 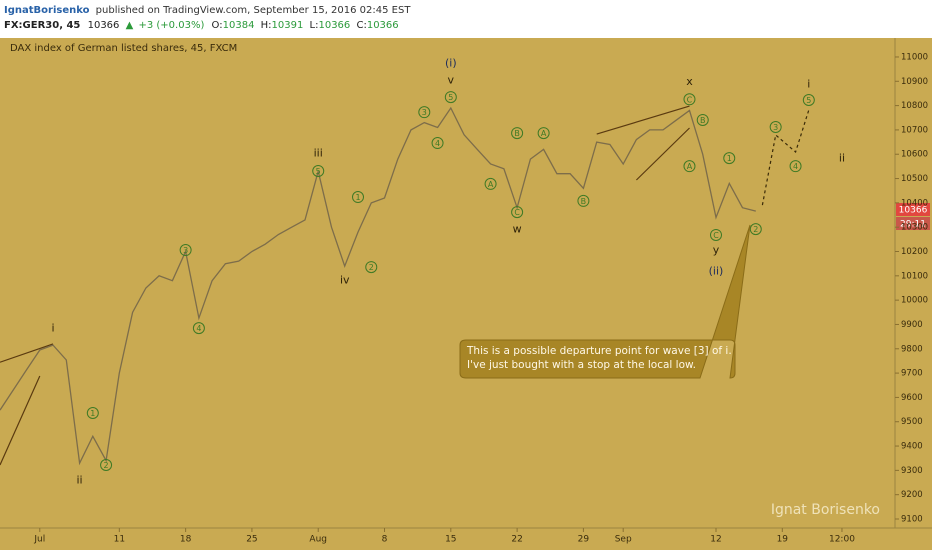 I want to click on last: 10366, so click(x=104, y=25).